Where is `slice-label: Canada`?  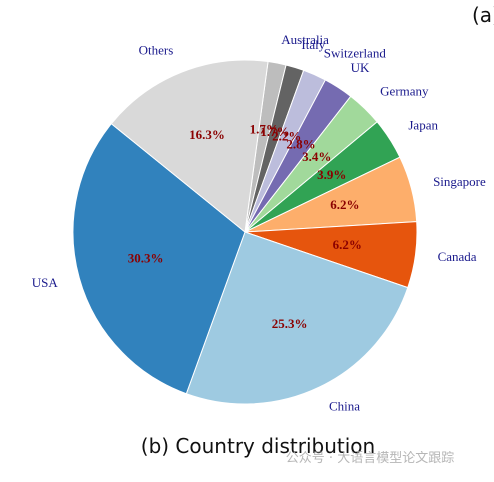
slice-label: Canada is located at coordinates (457, 256).